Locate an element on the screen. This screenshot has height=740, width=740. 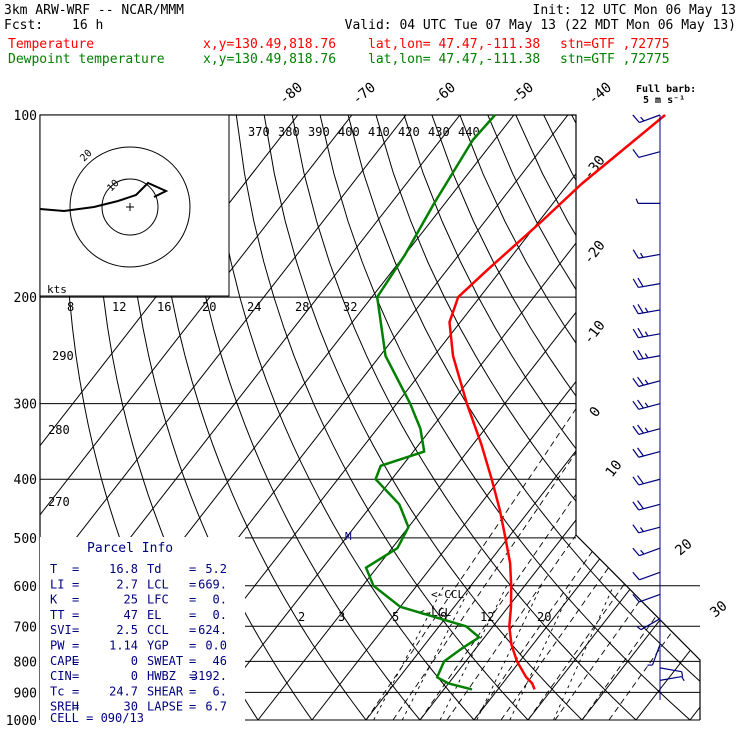
mixing-ratio-label: 20 is located at coordinates (544, 617).